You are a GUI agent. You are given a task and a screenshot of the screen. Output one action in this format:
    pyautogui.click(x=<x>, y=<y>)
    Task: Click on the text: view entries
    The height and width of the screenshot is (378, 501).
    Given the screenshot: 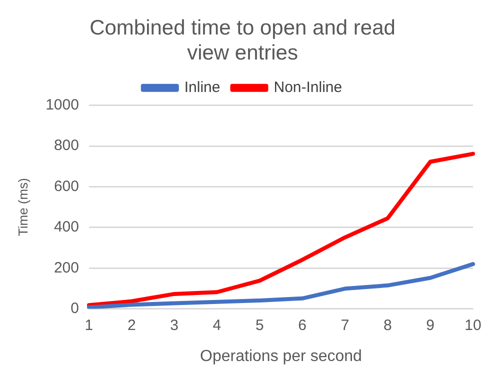 What is the action you would take?
    pyautogui.click(x=242, y=53)
    